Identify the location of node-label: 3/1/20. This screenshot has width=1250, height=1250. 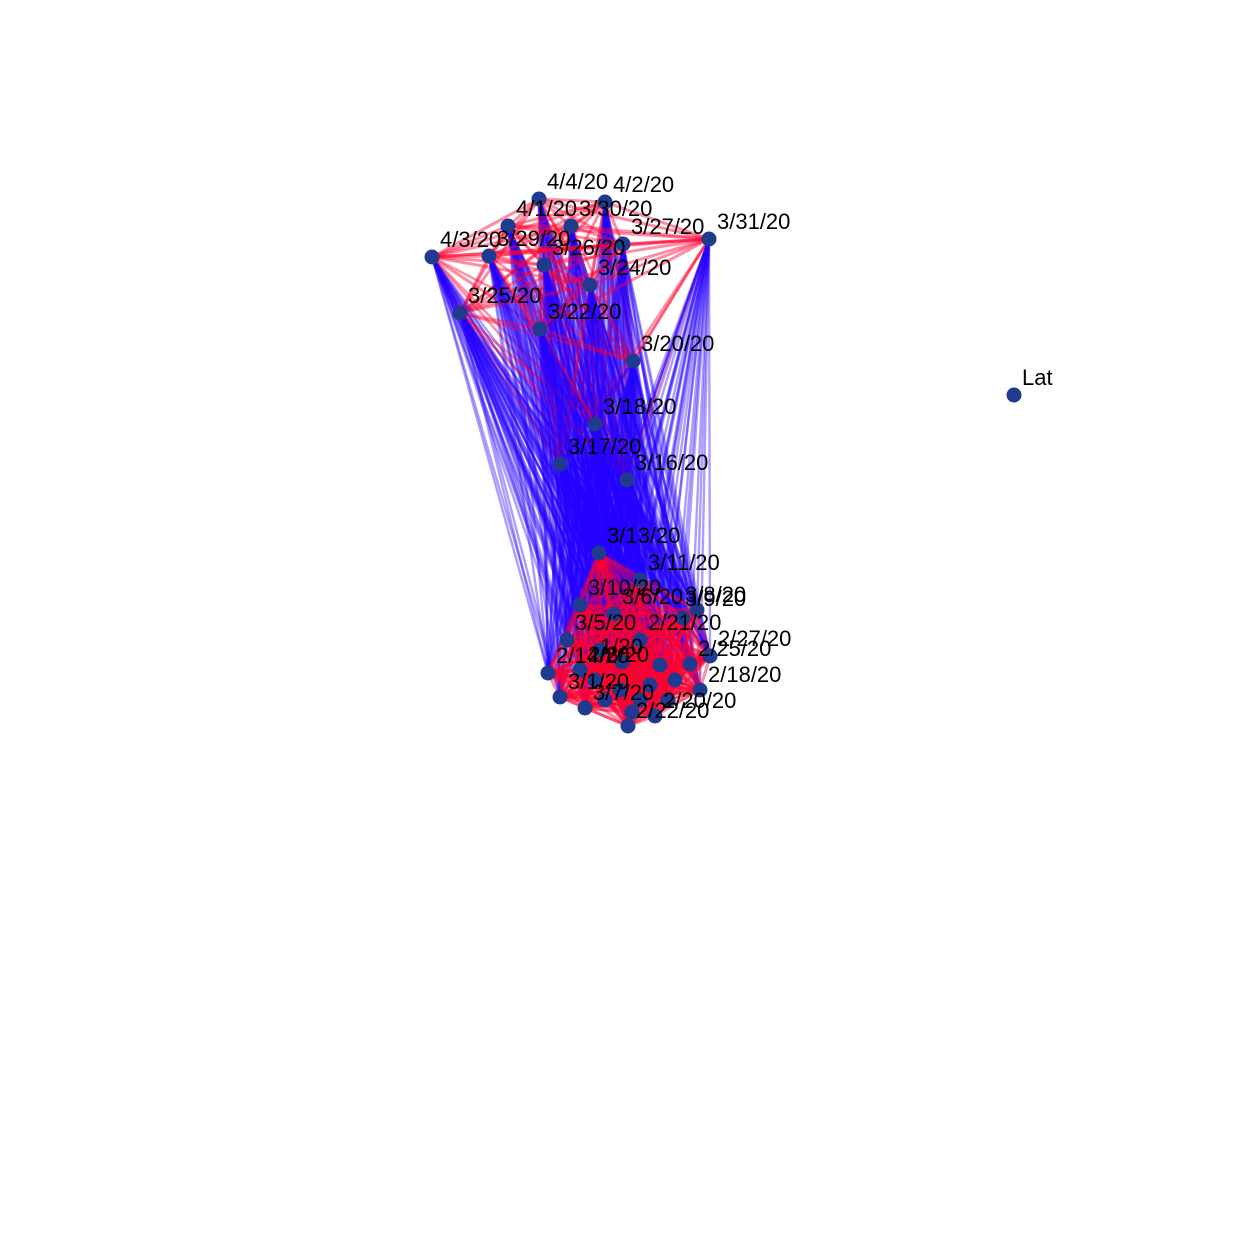
(598, 681).